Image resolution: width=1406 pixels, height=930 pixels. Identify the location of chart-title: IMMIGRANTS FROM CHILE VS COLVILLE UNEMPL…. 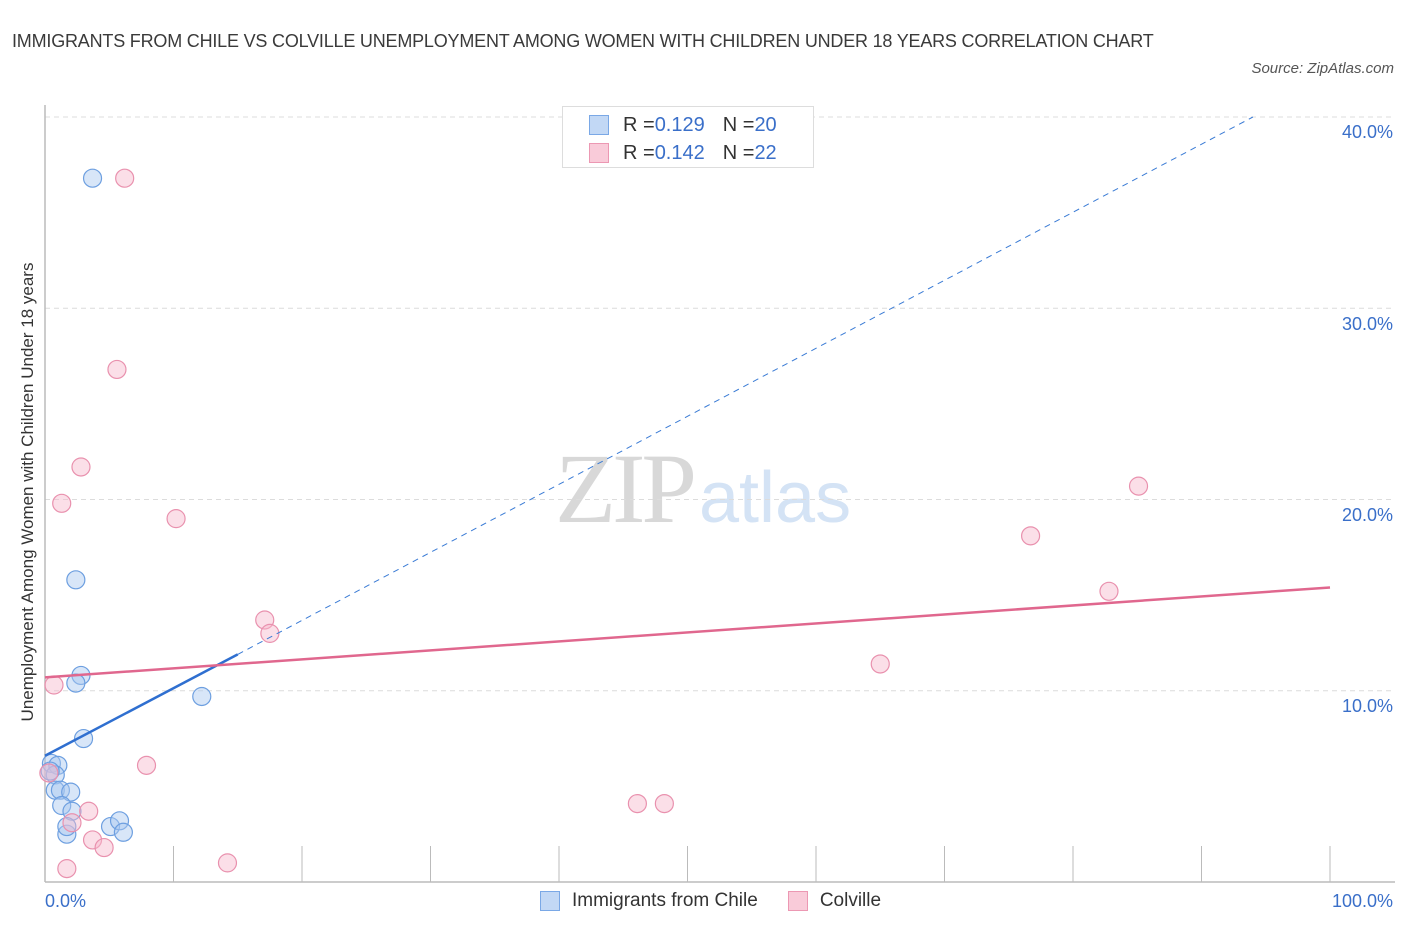
(583, 41).